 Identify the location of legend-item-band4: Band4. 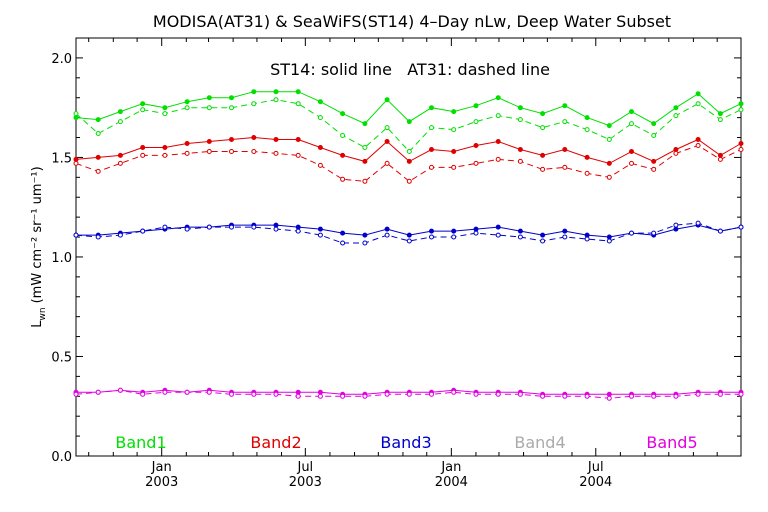
(539, 442).